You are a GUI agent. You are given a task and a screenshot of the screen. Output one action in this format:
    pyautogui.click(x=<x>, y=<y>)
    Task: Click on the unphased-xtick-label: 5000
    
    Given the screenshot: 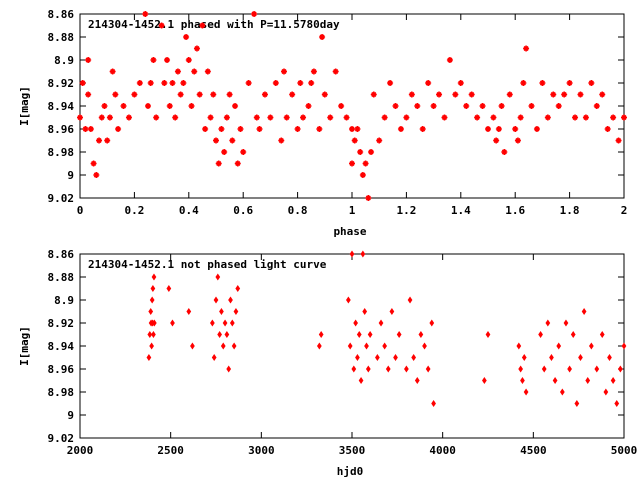 What is the action you would take?
    pyautogui.click(x=624, y=450)
    